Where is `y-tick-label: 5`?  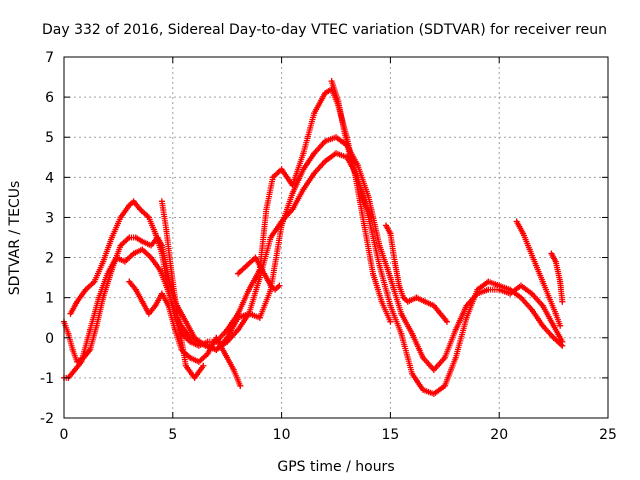
y-tick-label: 5 is located at coordinates (49, 138).